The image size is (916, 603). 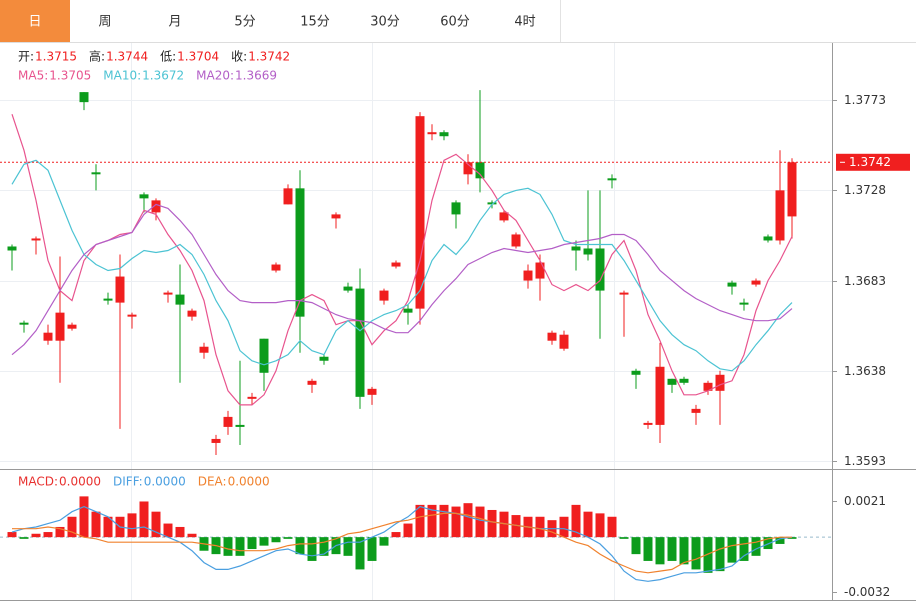 I want to click on last-price-tag, so click(x=873, y=162).